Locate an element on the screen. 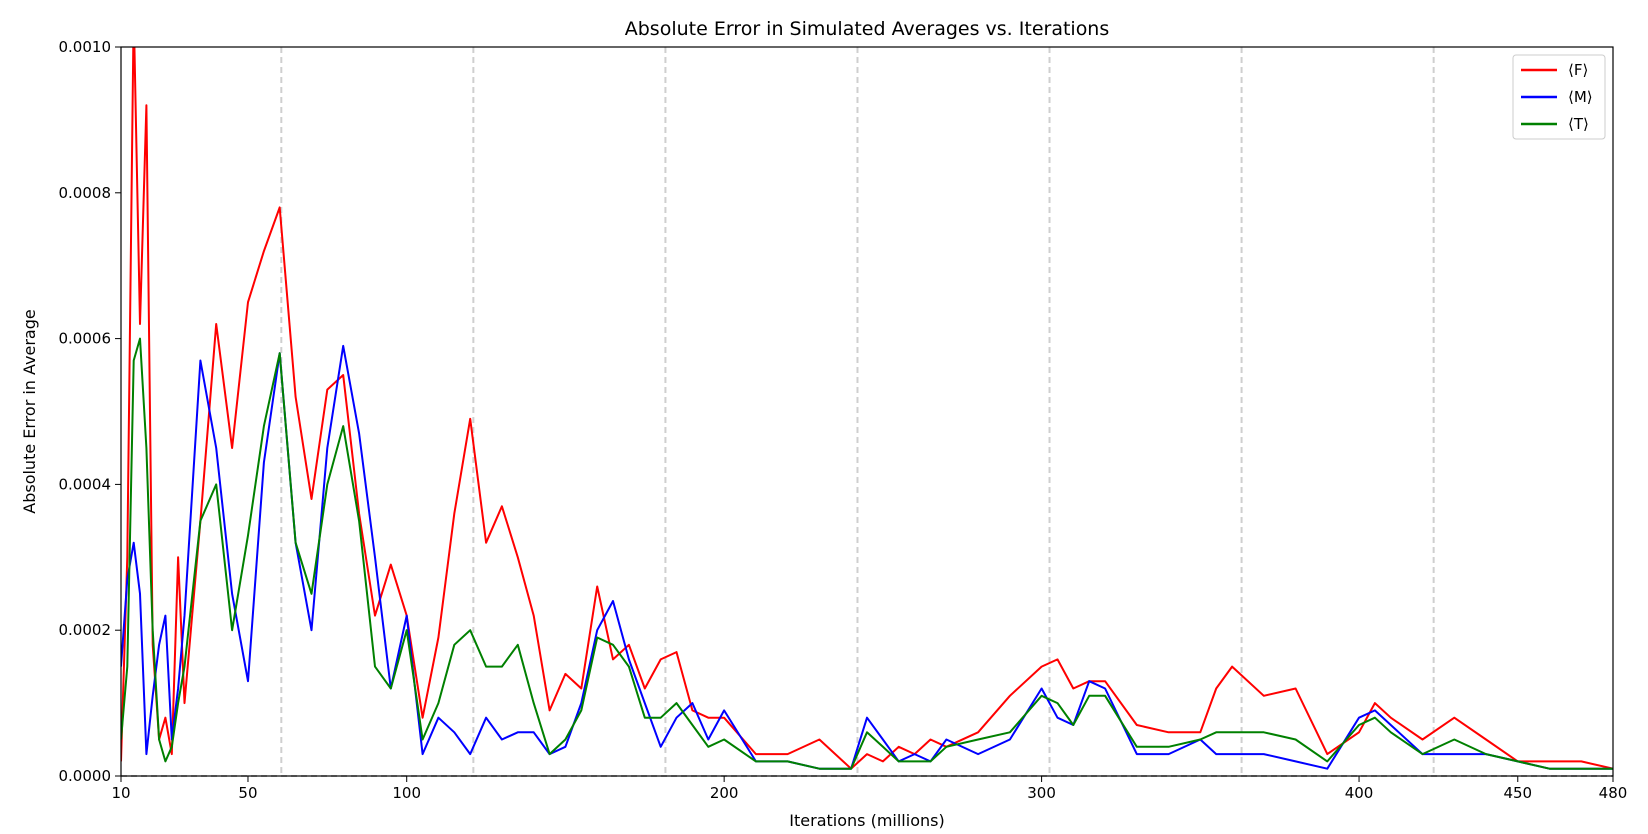  x-tick-label: 50 is located at coordinates (247, 793).